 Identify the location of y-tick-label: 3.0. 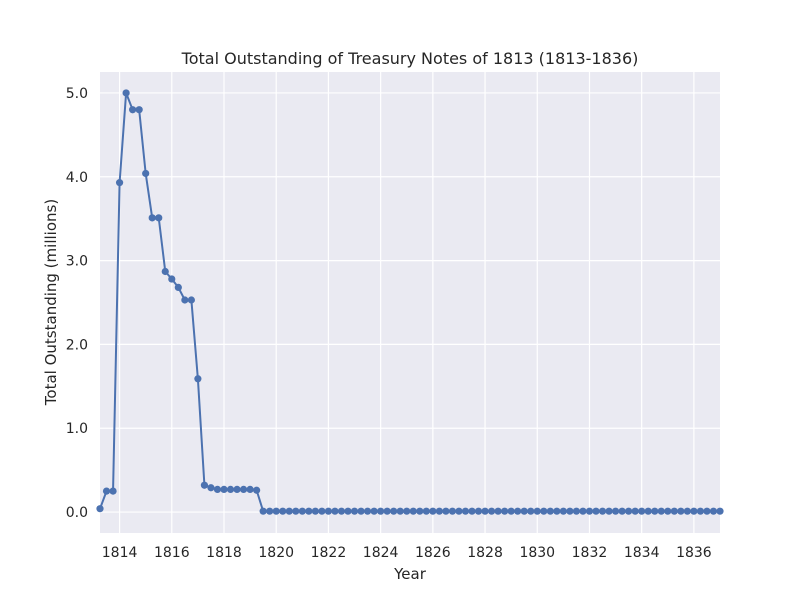
(77, 262).